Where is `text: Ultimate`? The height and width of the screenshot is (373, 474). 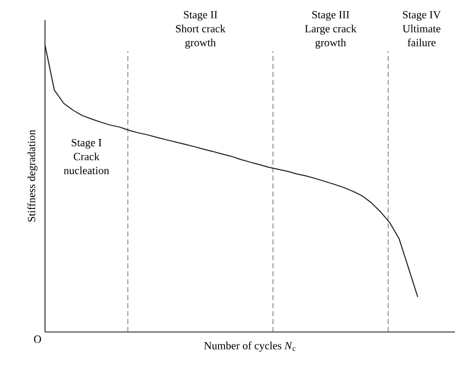
text: Ultimate is located at coordinates (421, 28).